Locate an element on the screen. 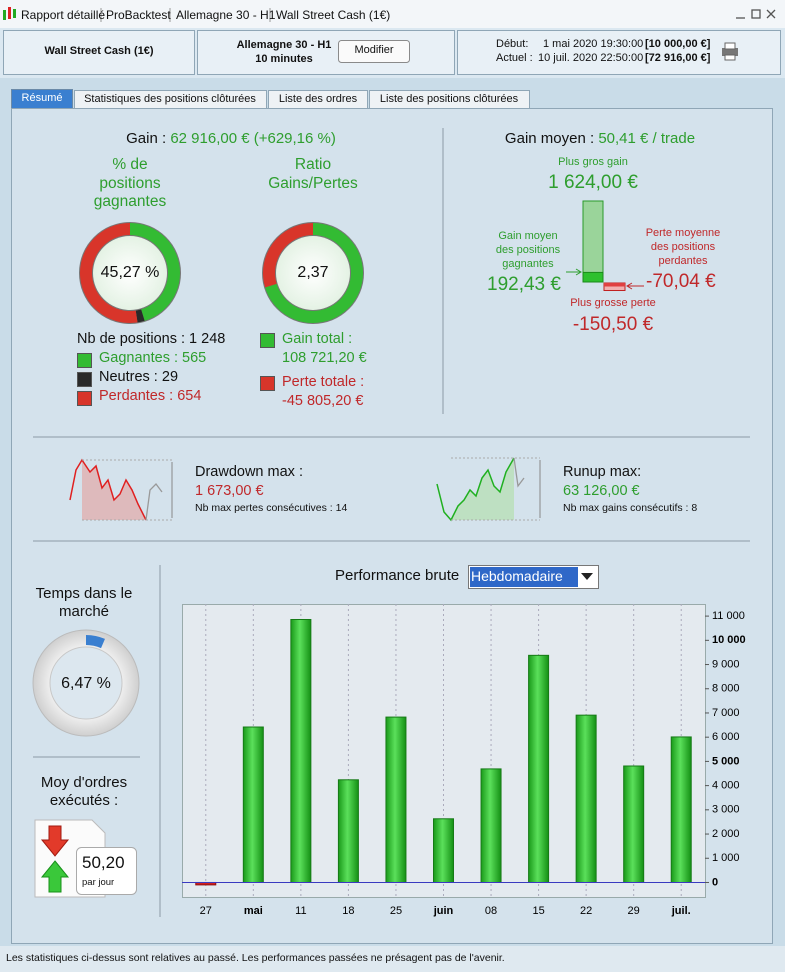 This screenshot has width=785, height=972. current-date: 10 juil. 2020 22:50:00 is located at coordinates (591, 58).